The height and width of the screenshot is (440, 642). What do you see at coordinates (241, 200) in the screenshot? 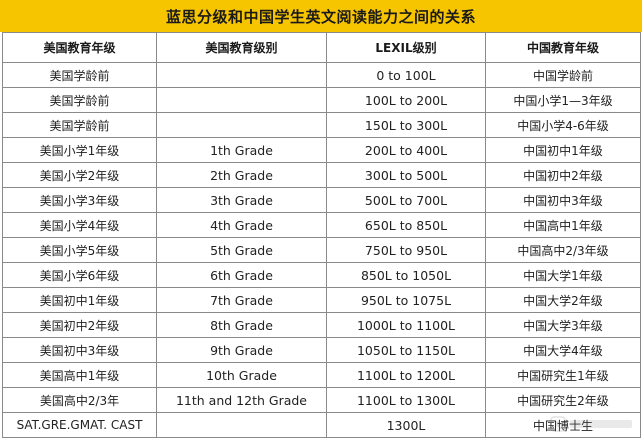
I see `cell-us-level: 3th Grade` at bounding box center [241, 200].